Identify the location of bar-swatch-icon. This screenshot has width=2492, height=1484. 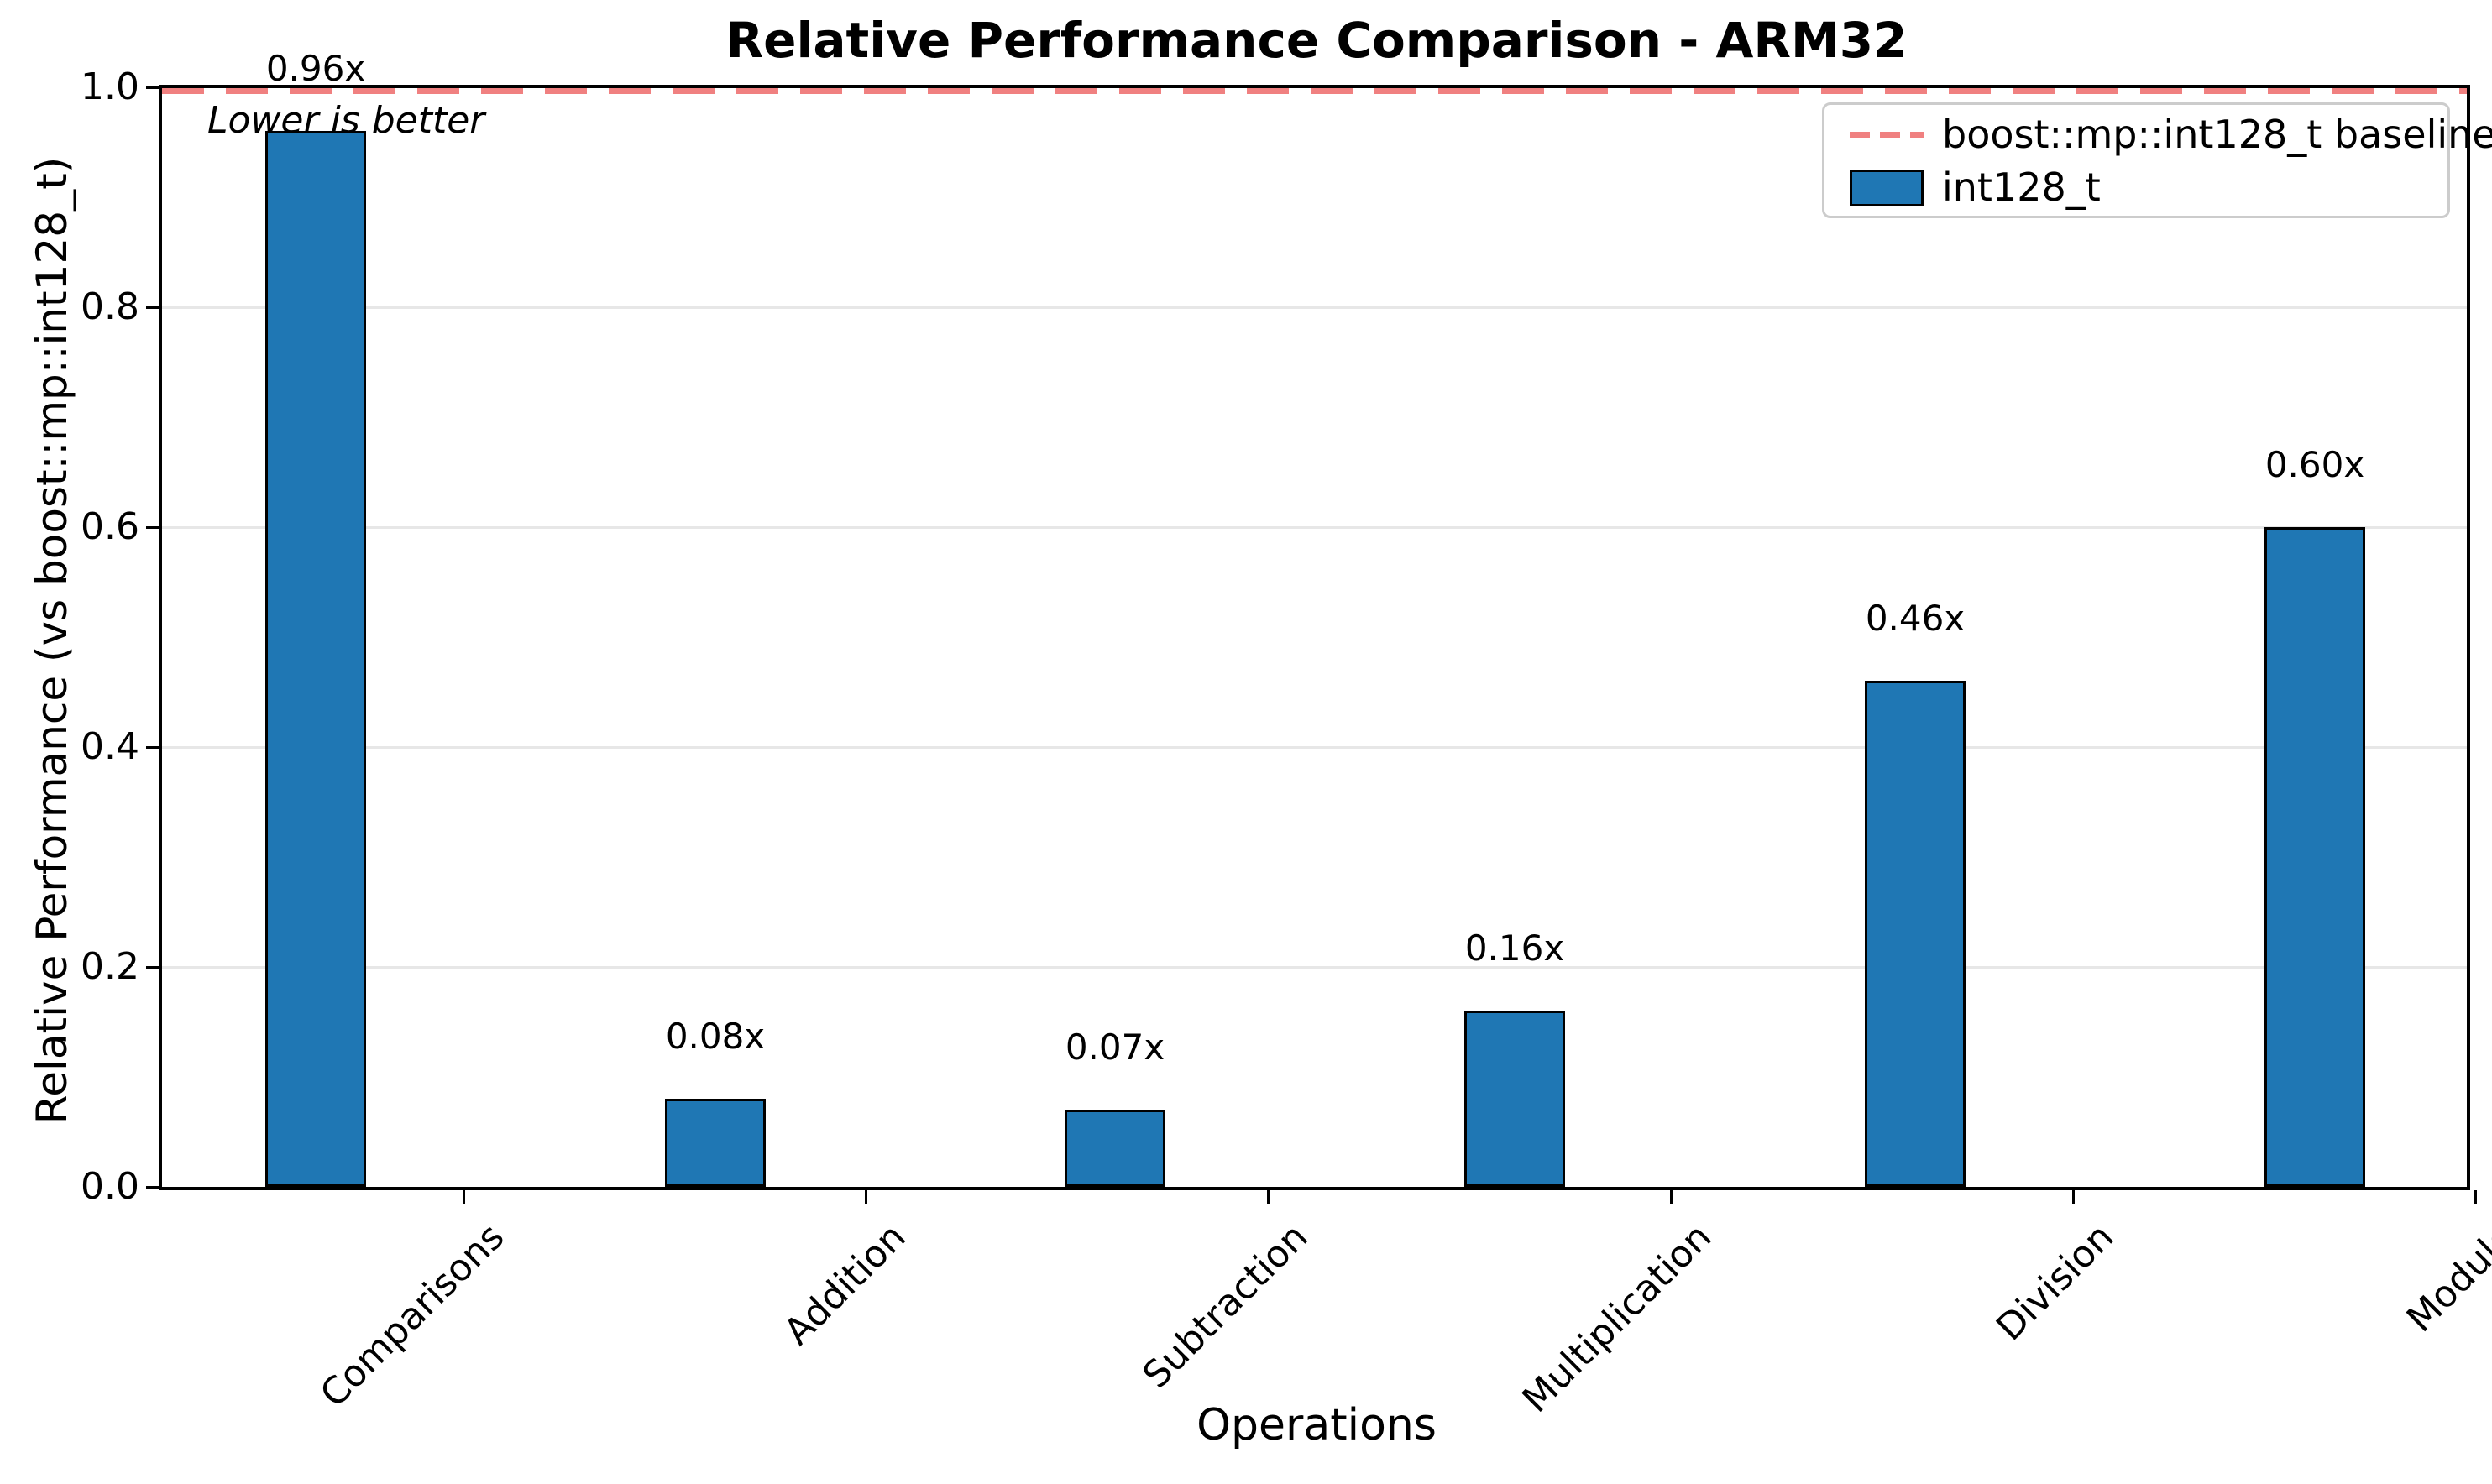
(1887, 188).